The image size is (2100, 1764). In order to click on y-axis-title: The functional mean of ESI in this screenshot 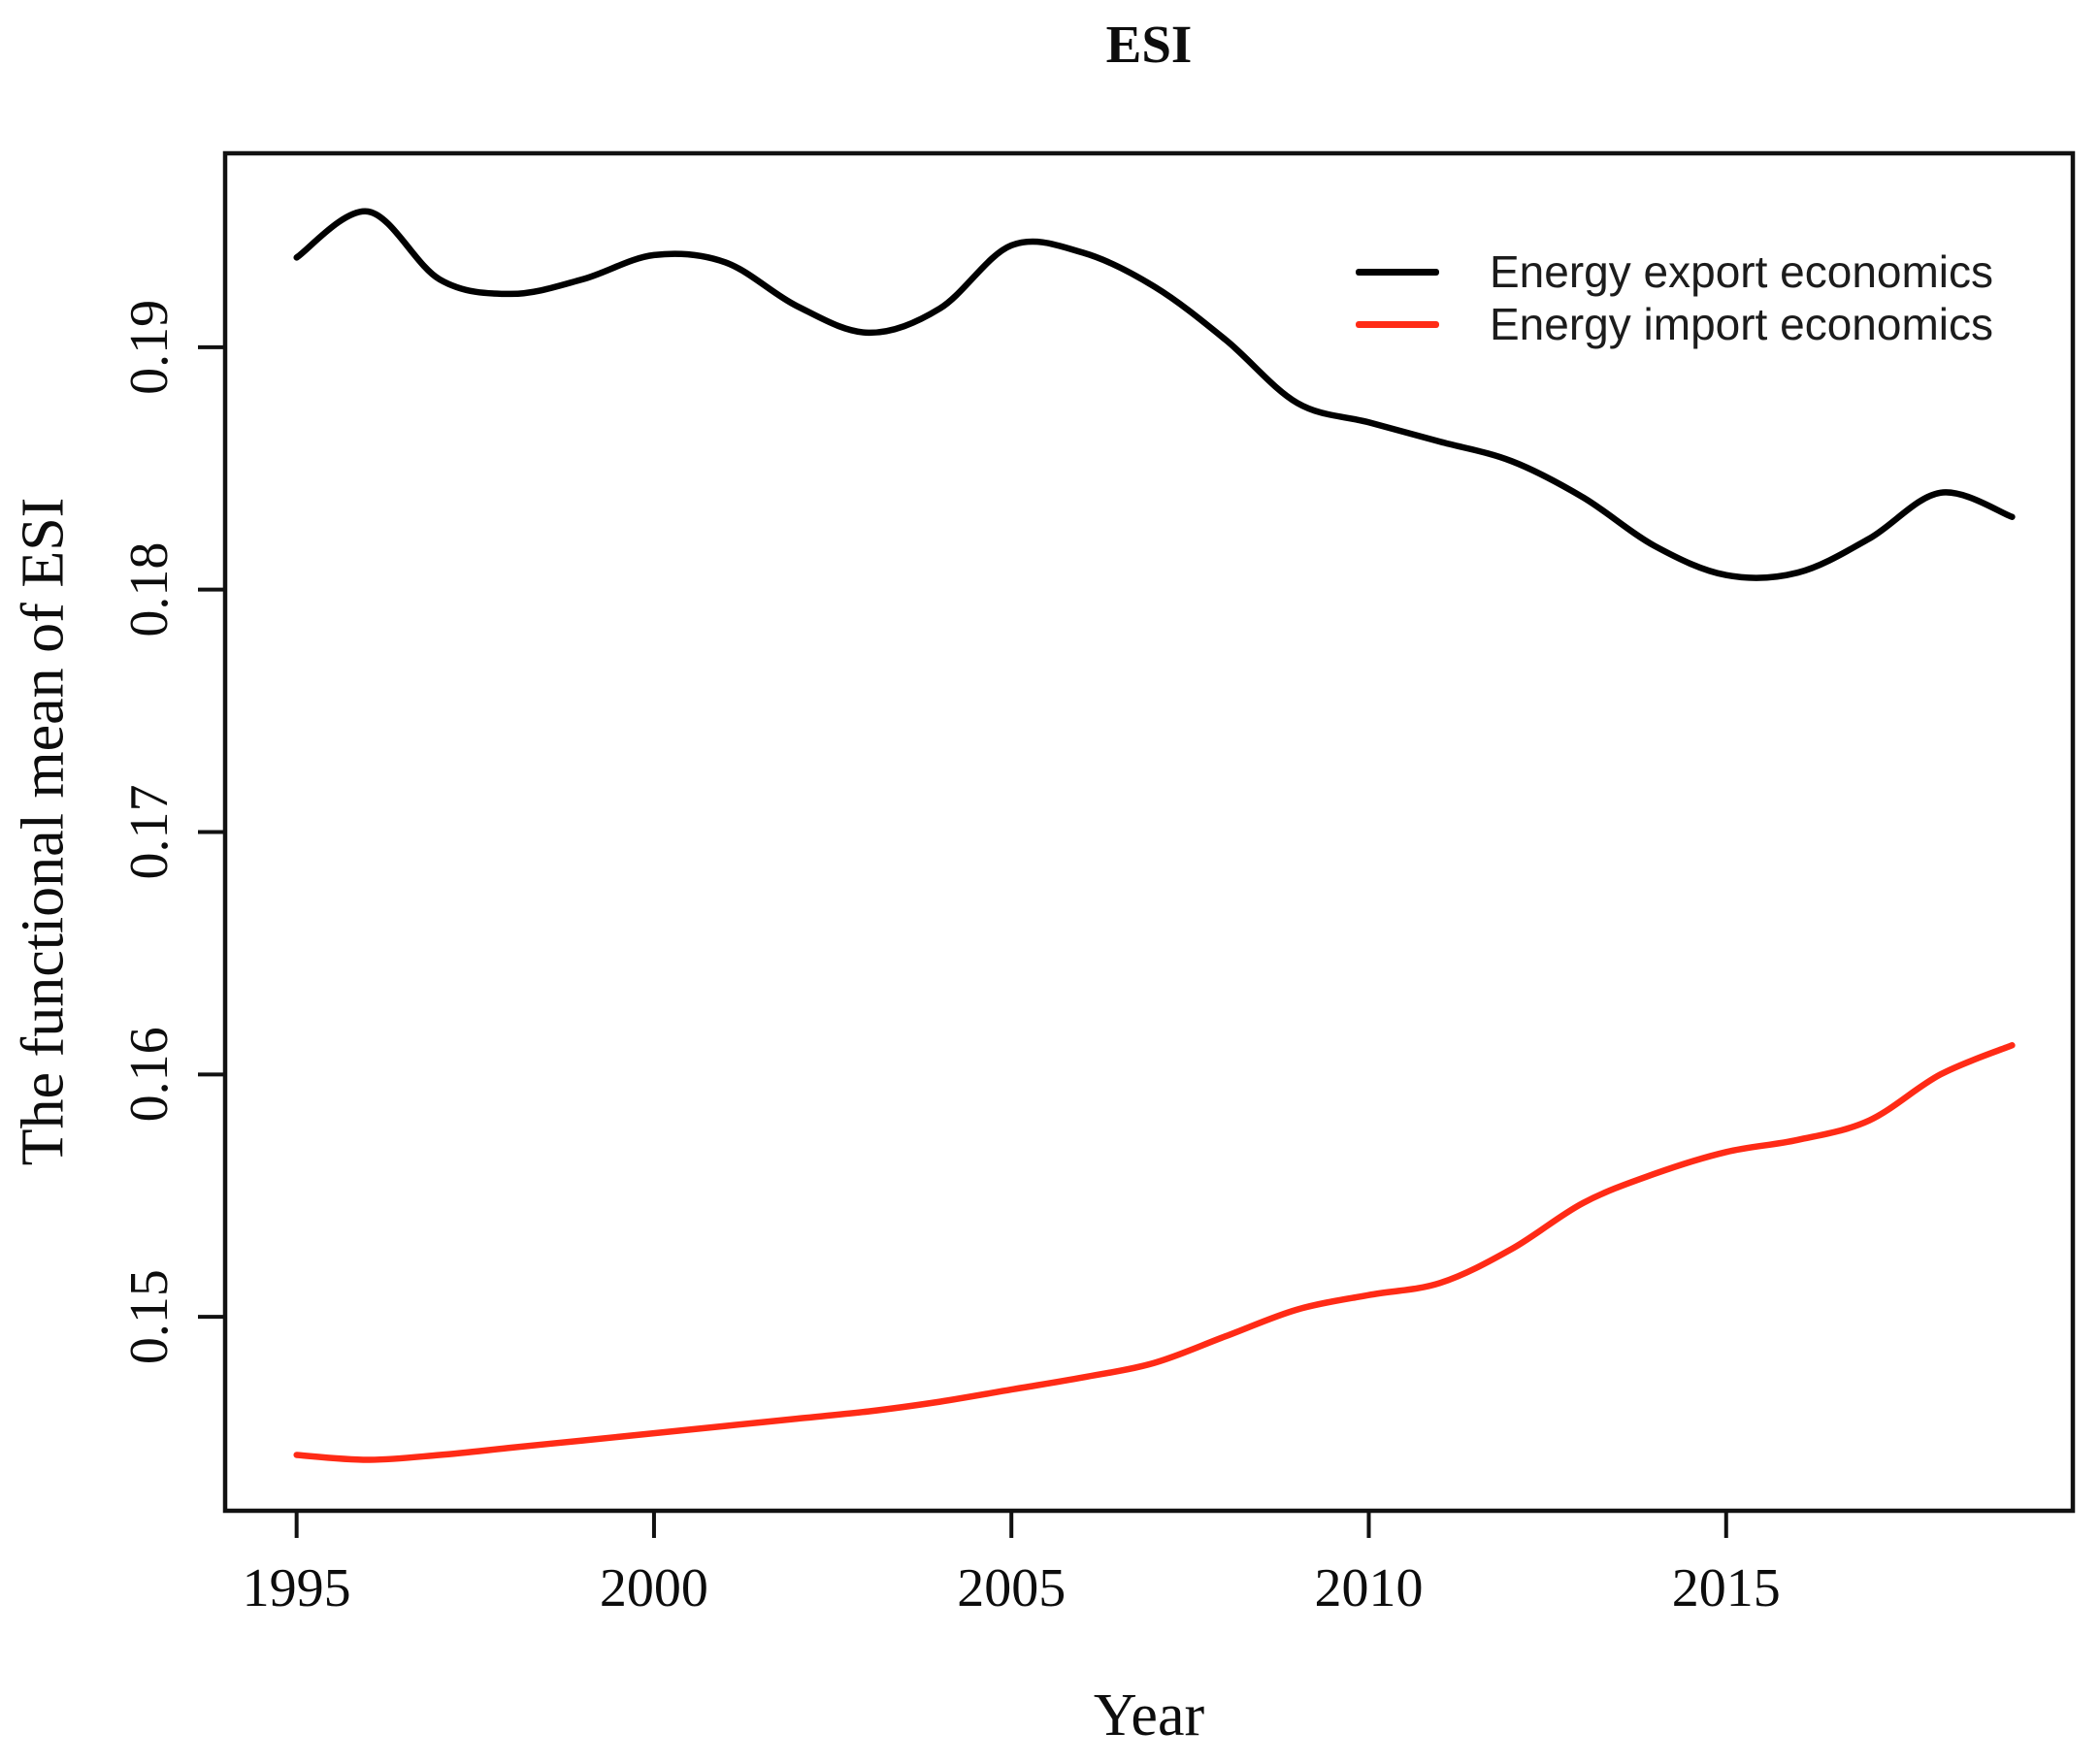, I will do `click(43, 831)`.